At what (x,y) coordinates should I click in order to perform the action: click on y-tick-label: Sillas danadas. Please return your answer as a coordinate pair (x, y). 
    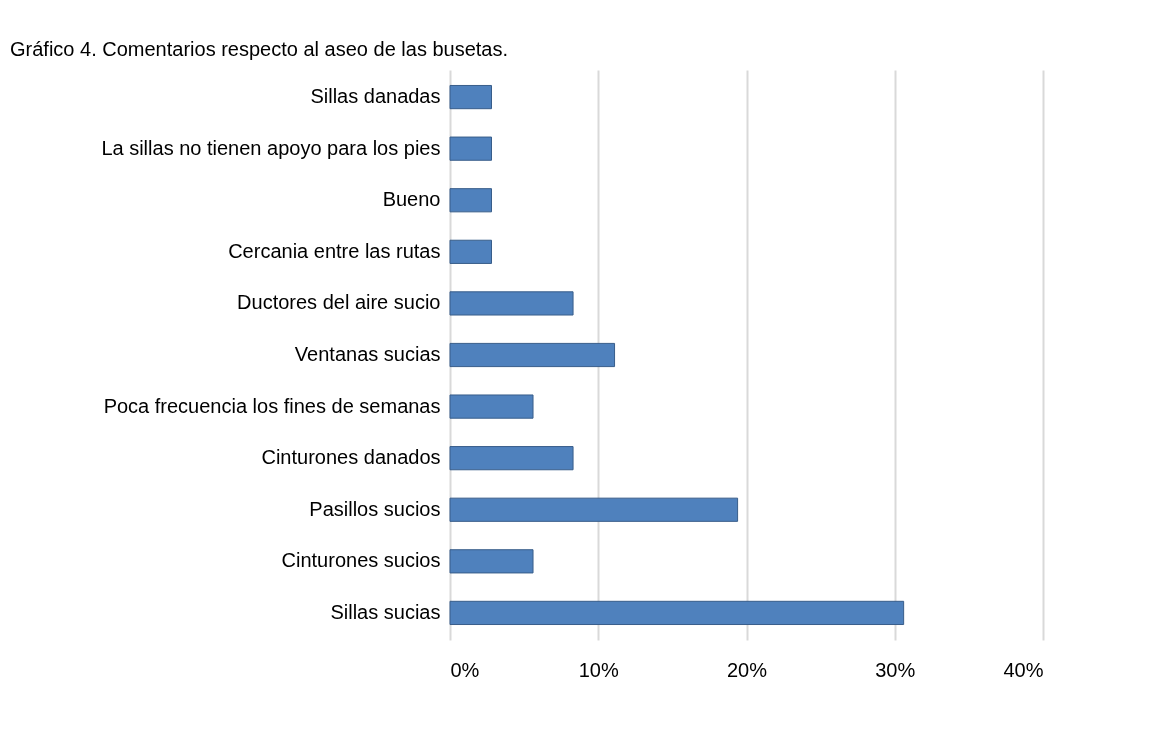
    Looking at the image, I should click on (375, 96).